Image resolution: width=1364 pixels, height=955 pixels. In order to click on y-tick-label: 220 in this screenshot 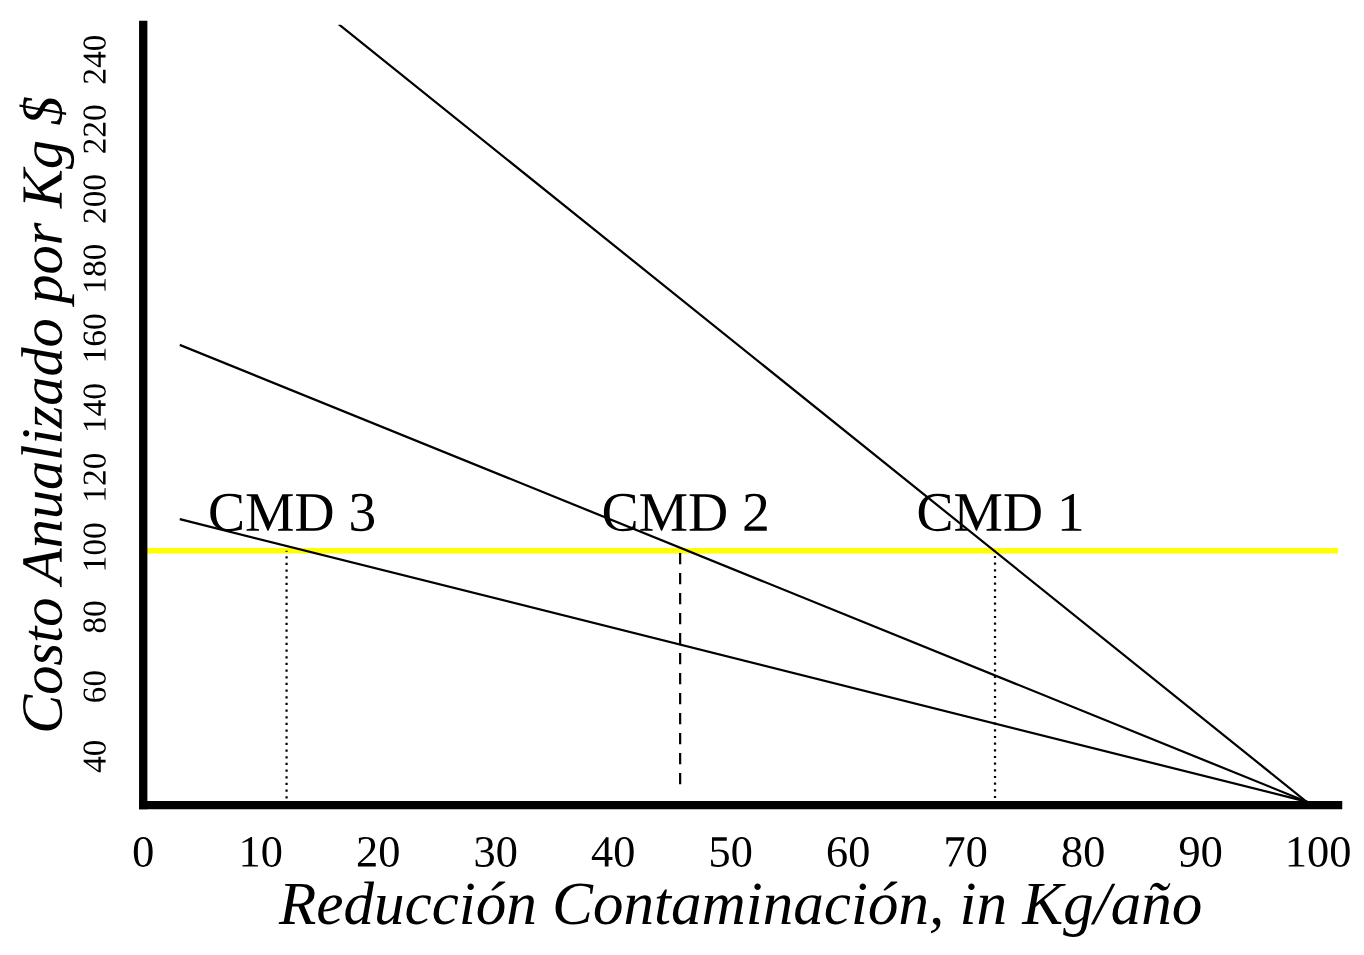, I will do `click(94, 129)`.